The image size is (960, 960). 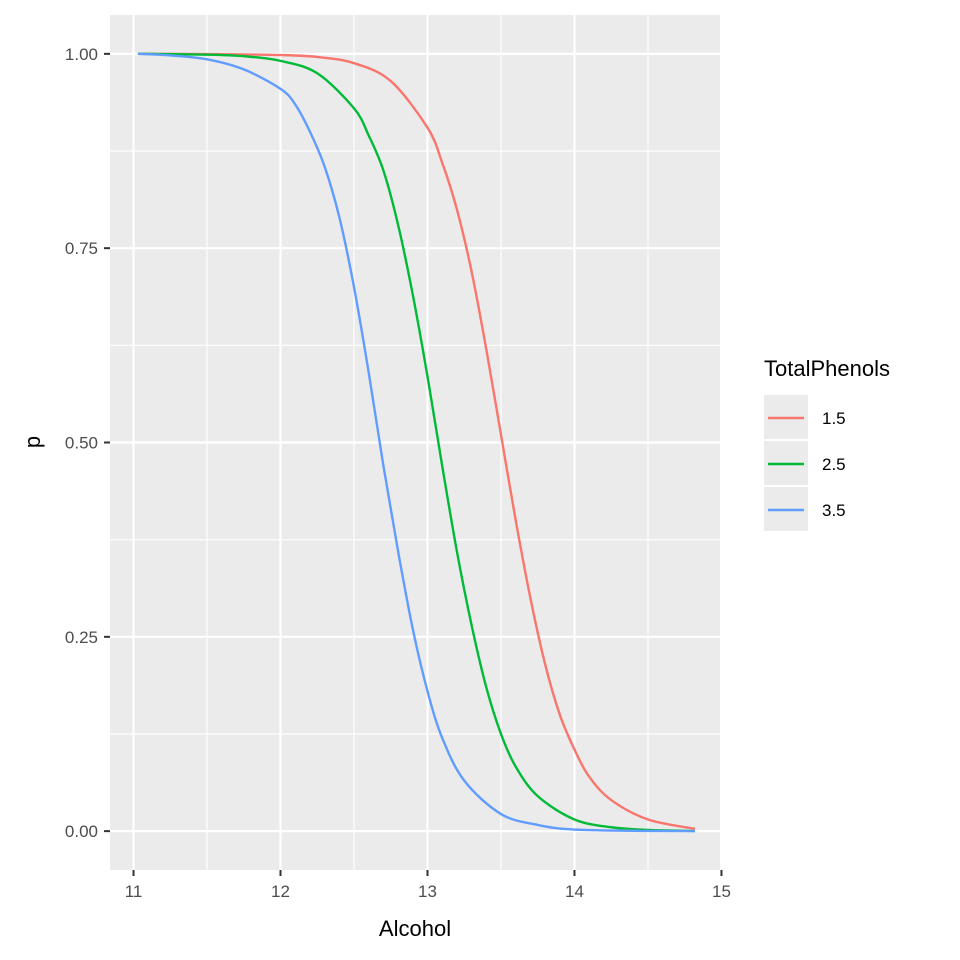 What do you see at coordinates (834, 510) in the screenshot?
I see `legend-label: 3.5` at bounding box center [834, 510].